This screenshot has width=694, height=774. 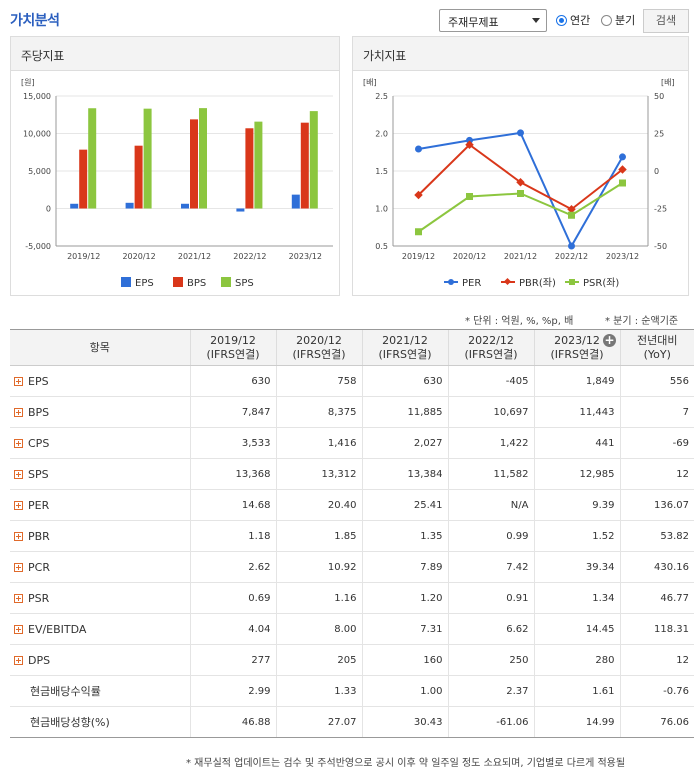 I want to click on value-cell: 11,582, so click(x=490, y=474).